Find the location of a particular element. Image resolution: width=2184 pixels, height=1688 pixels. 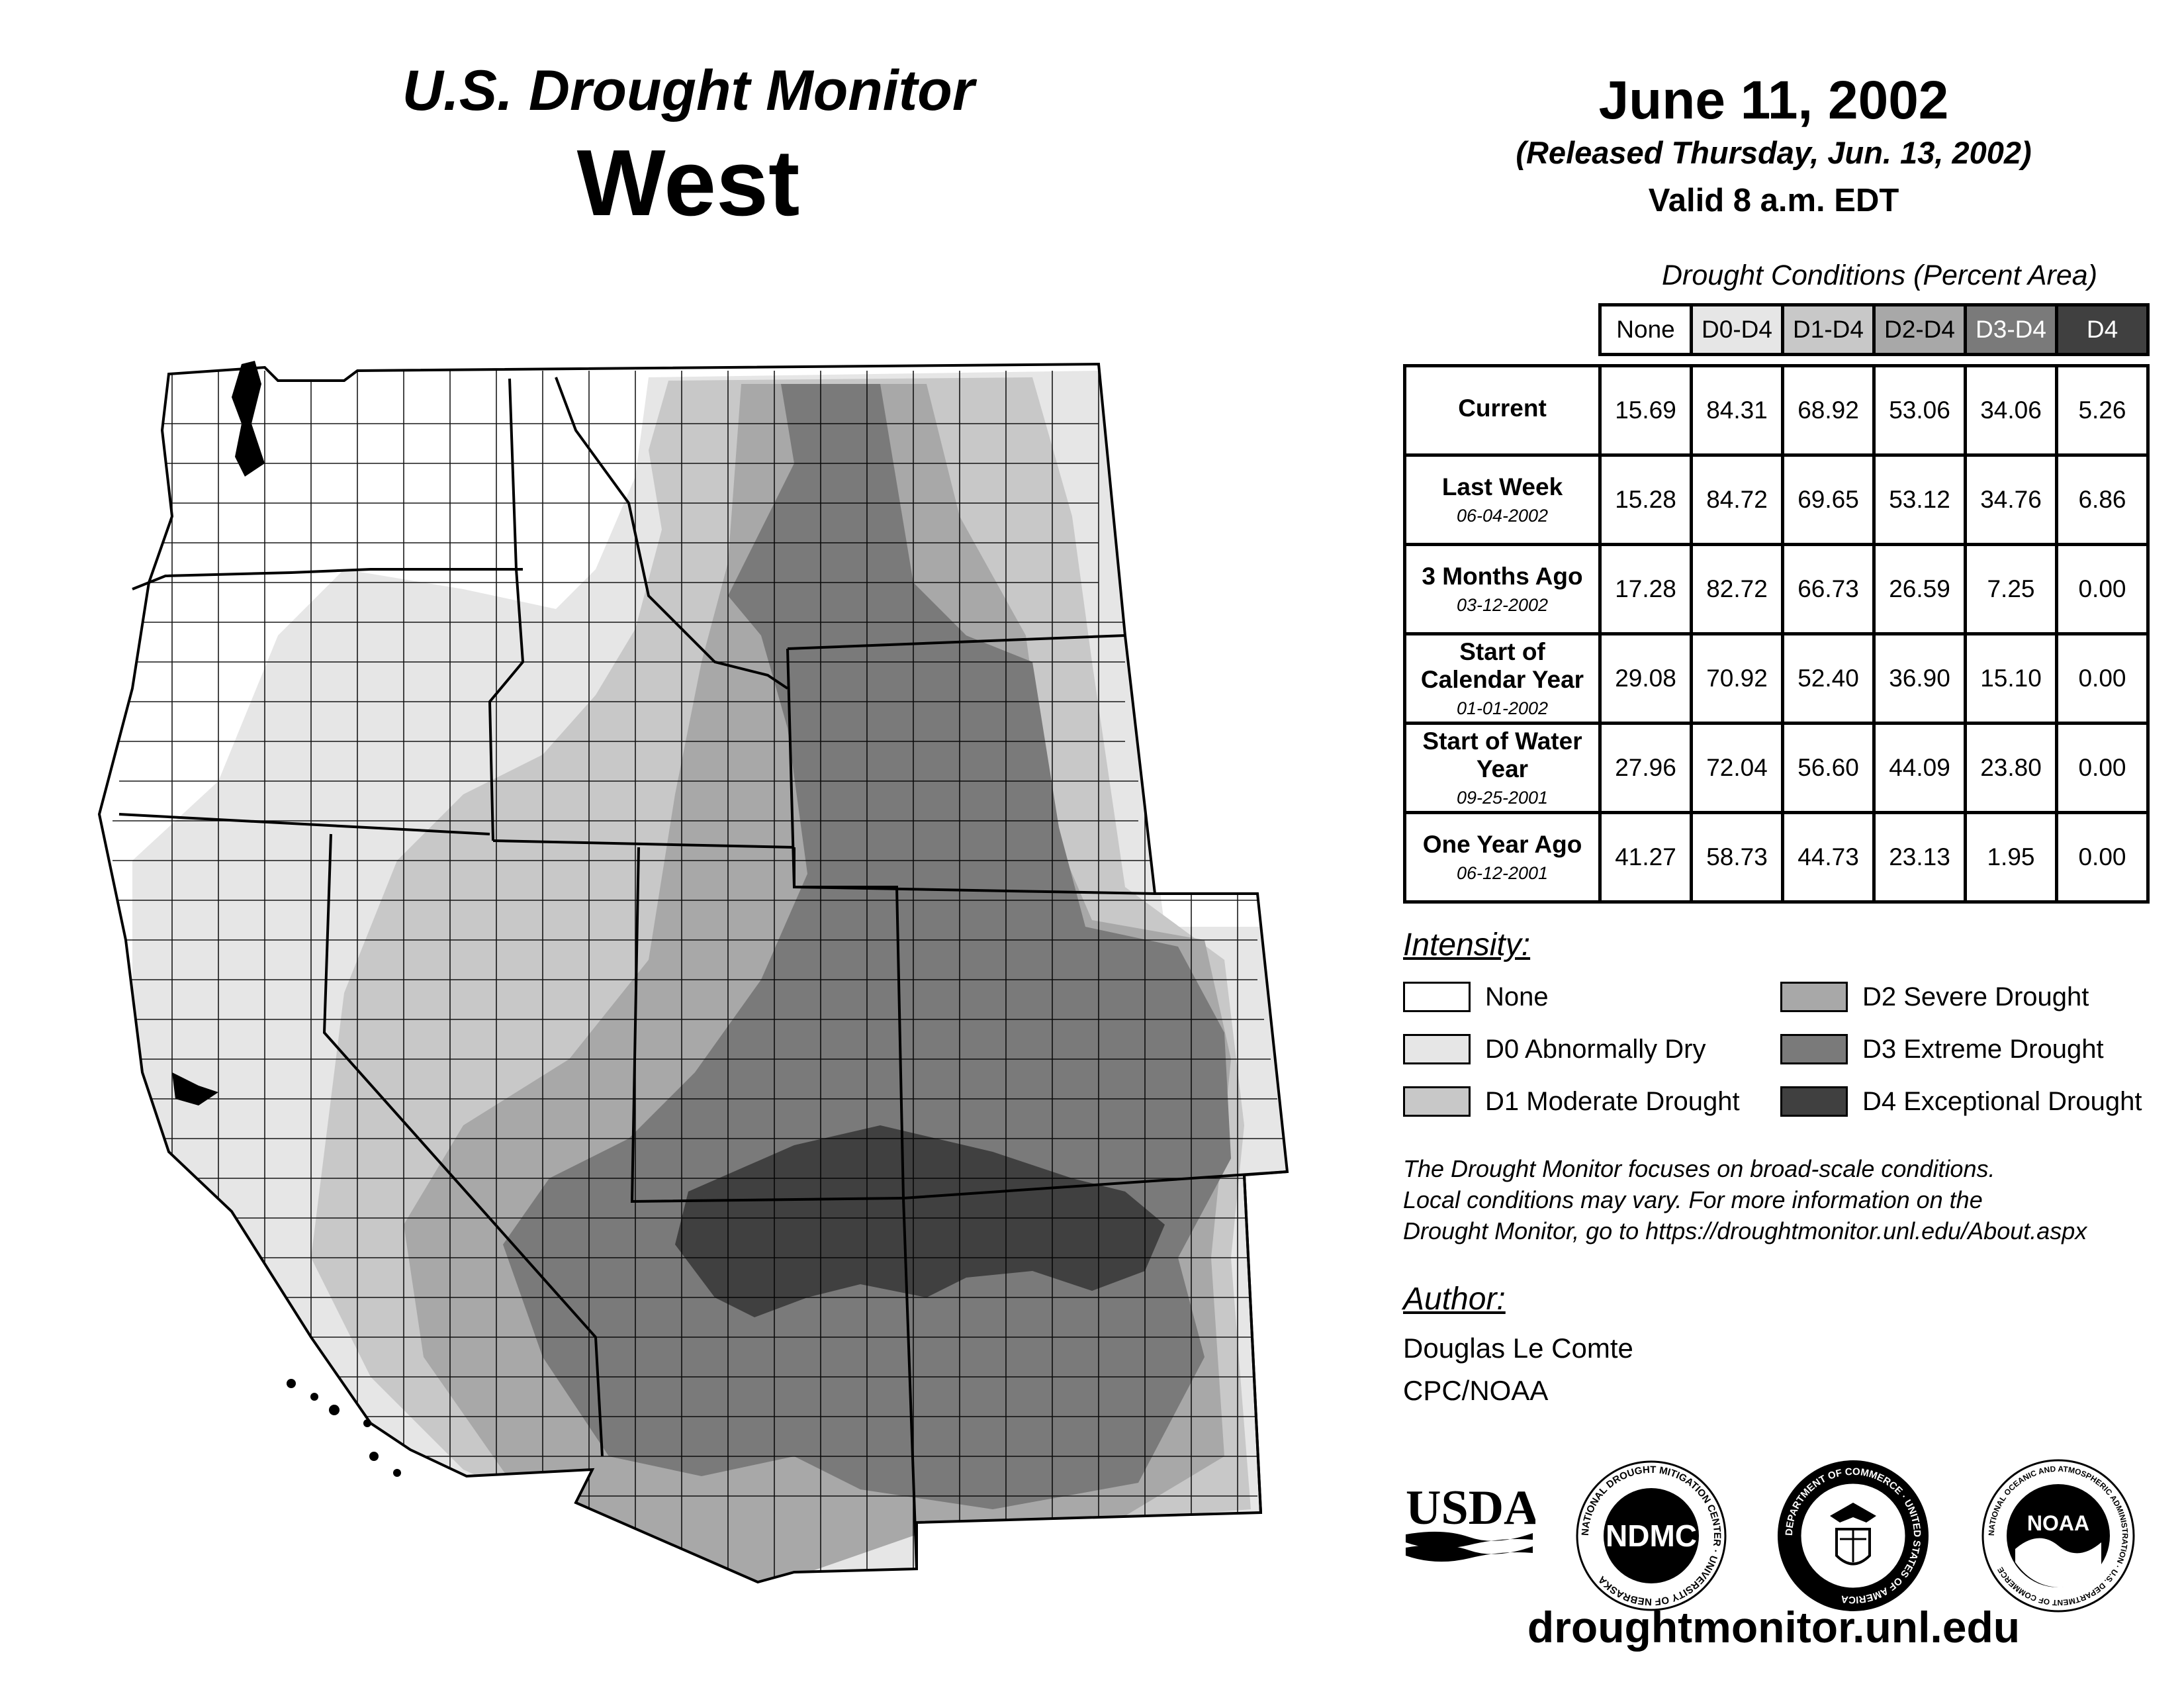

table-cell: 66.73 is located at coordinates (1829, 589).